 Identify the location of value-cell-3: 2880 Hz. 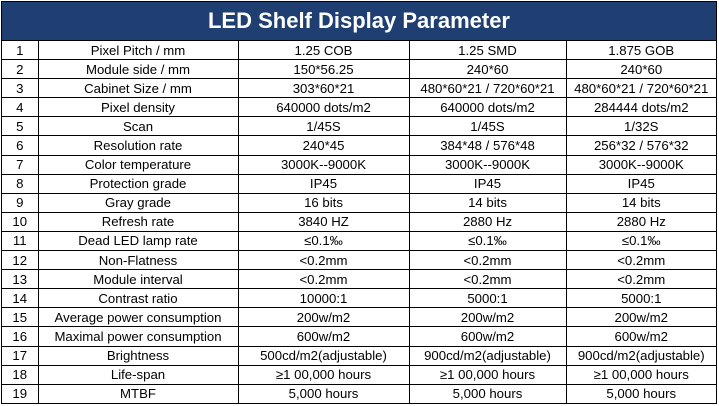
(640, 221).